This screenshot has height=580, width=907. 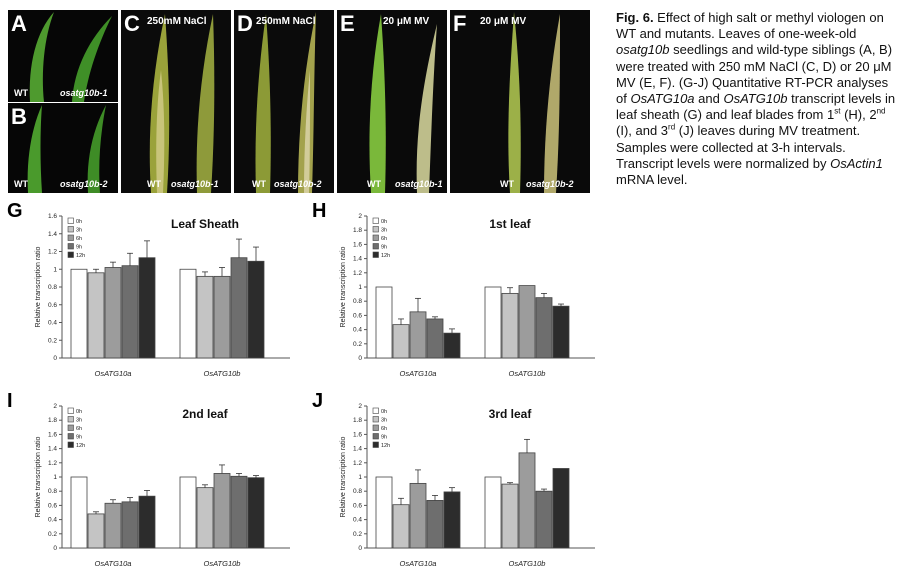 I want to click on panel-letter-i: I, so click(x=10, y=401).